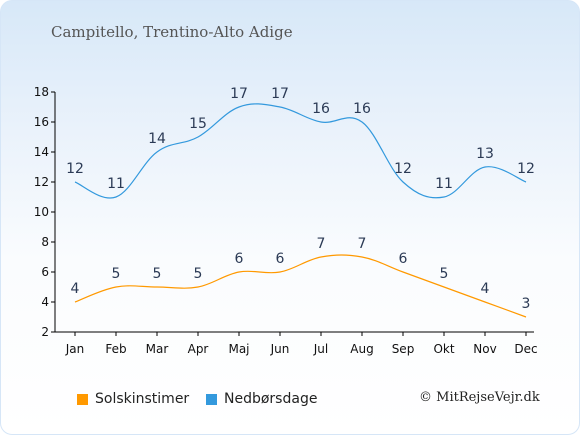  Describe the element at coordinates (41, 182) in the screenshot. I see `y-tick-label: 12` at that location.